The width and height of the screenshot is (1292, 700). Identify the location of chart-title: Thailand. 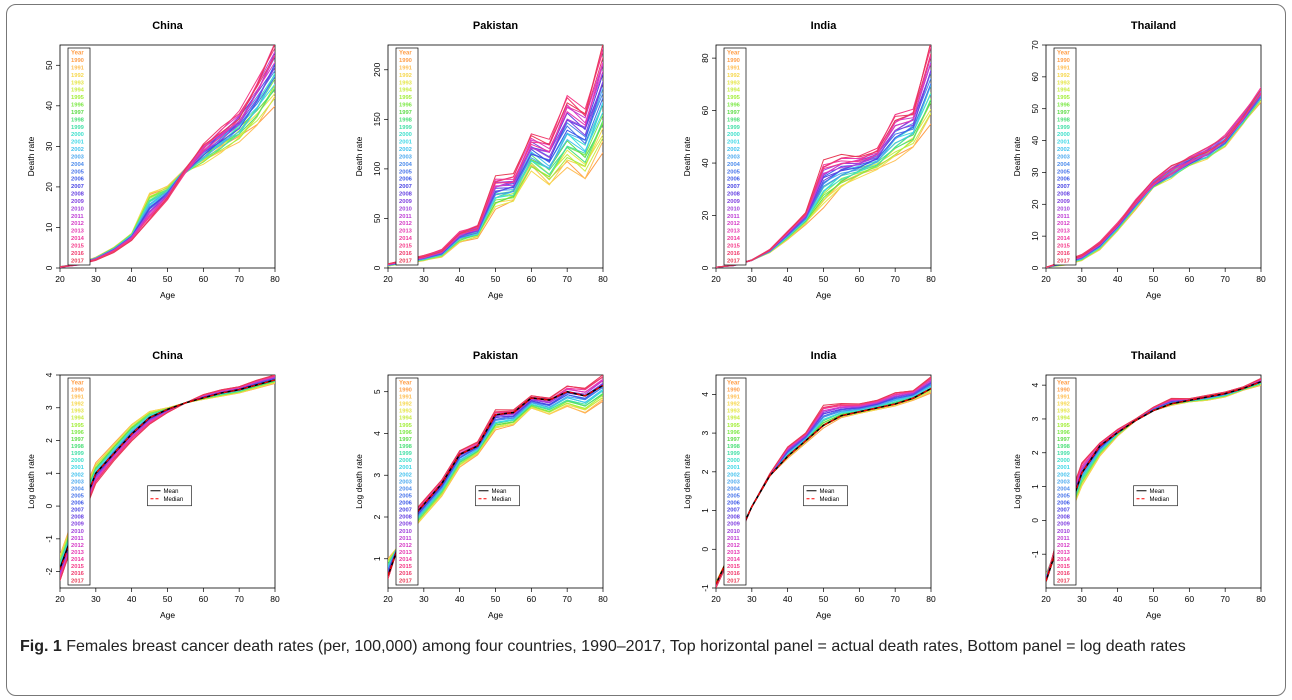
(1153, 26).